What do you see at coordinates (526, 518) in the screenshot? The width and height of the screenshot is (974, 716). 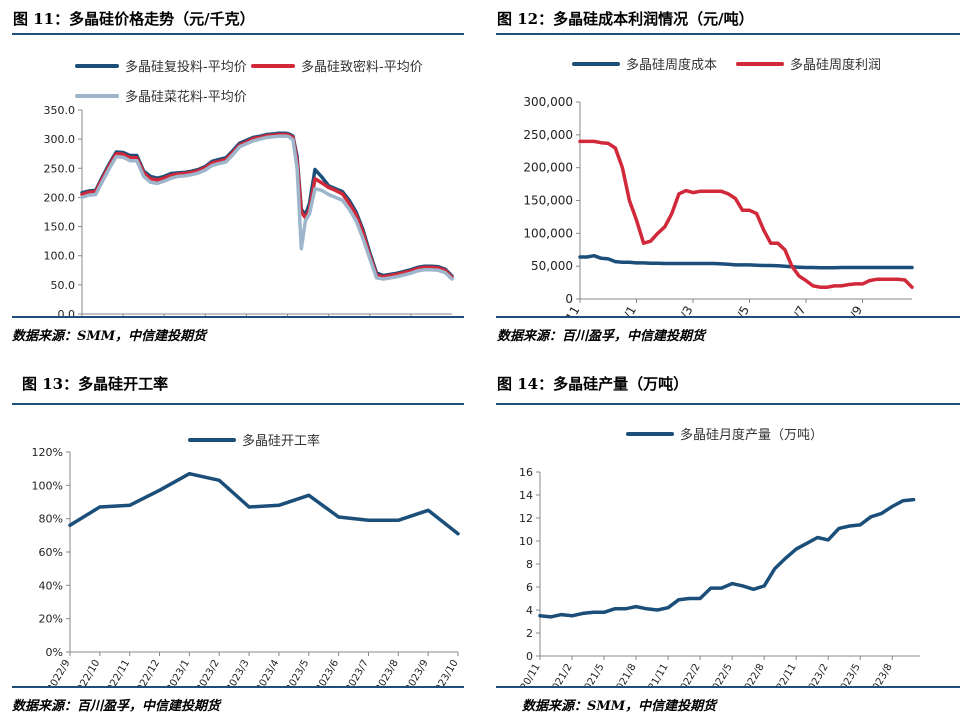 I see `y-tick-label: 12` at bounding box center [526, 518].